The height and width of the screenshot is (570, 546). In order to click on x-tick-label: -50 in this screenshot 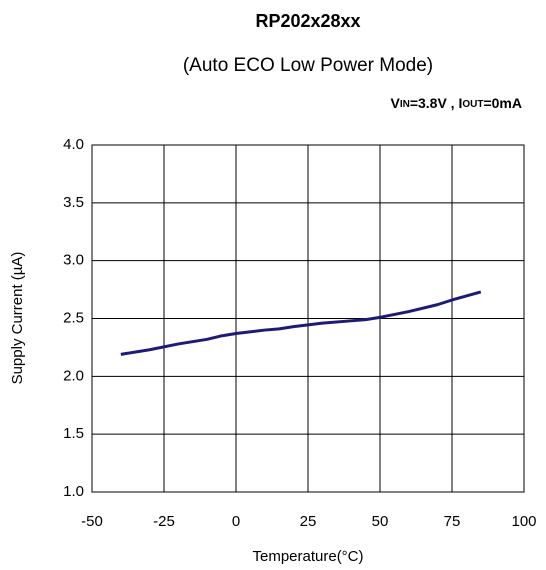, I will do `click(92, 521)`.